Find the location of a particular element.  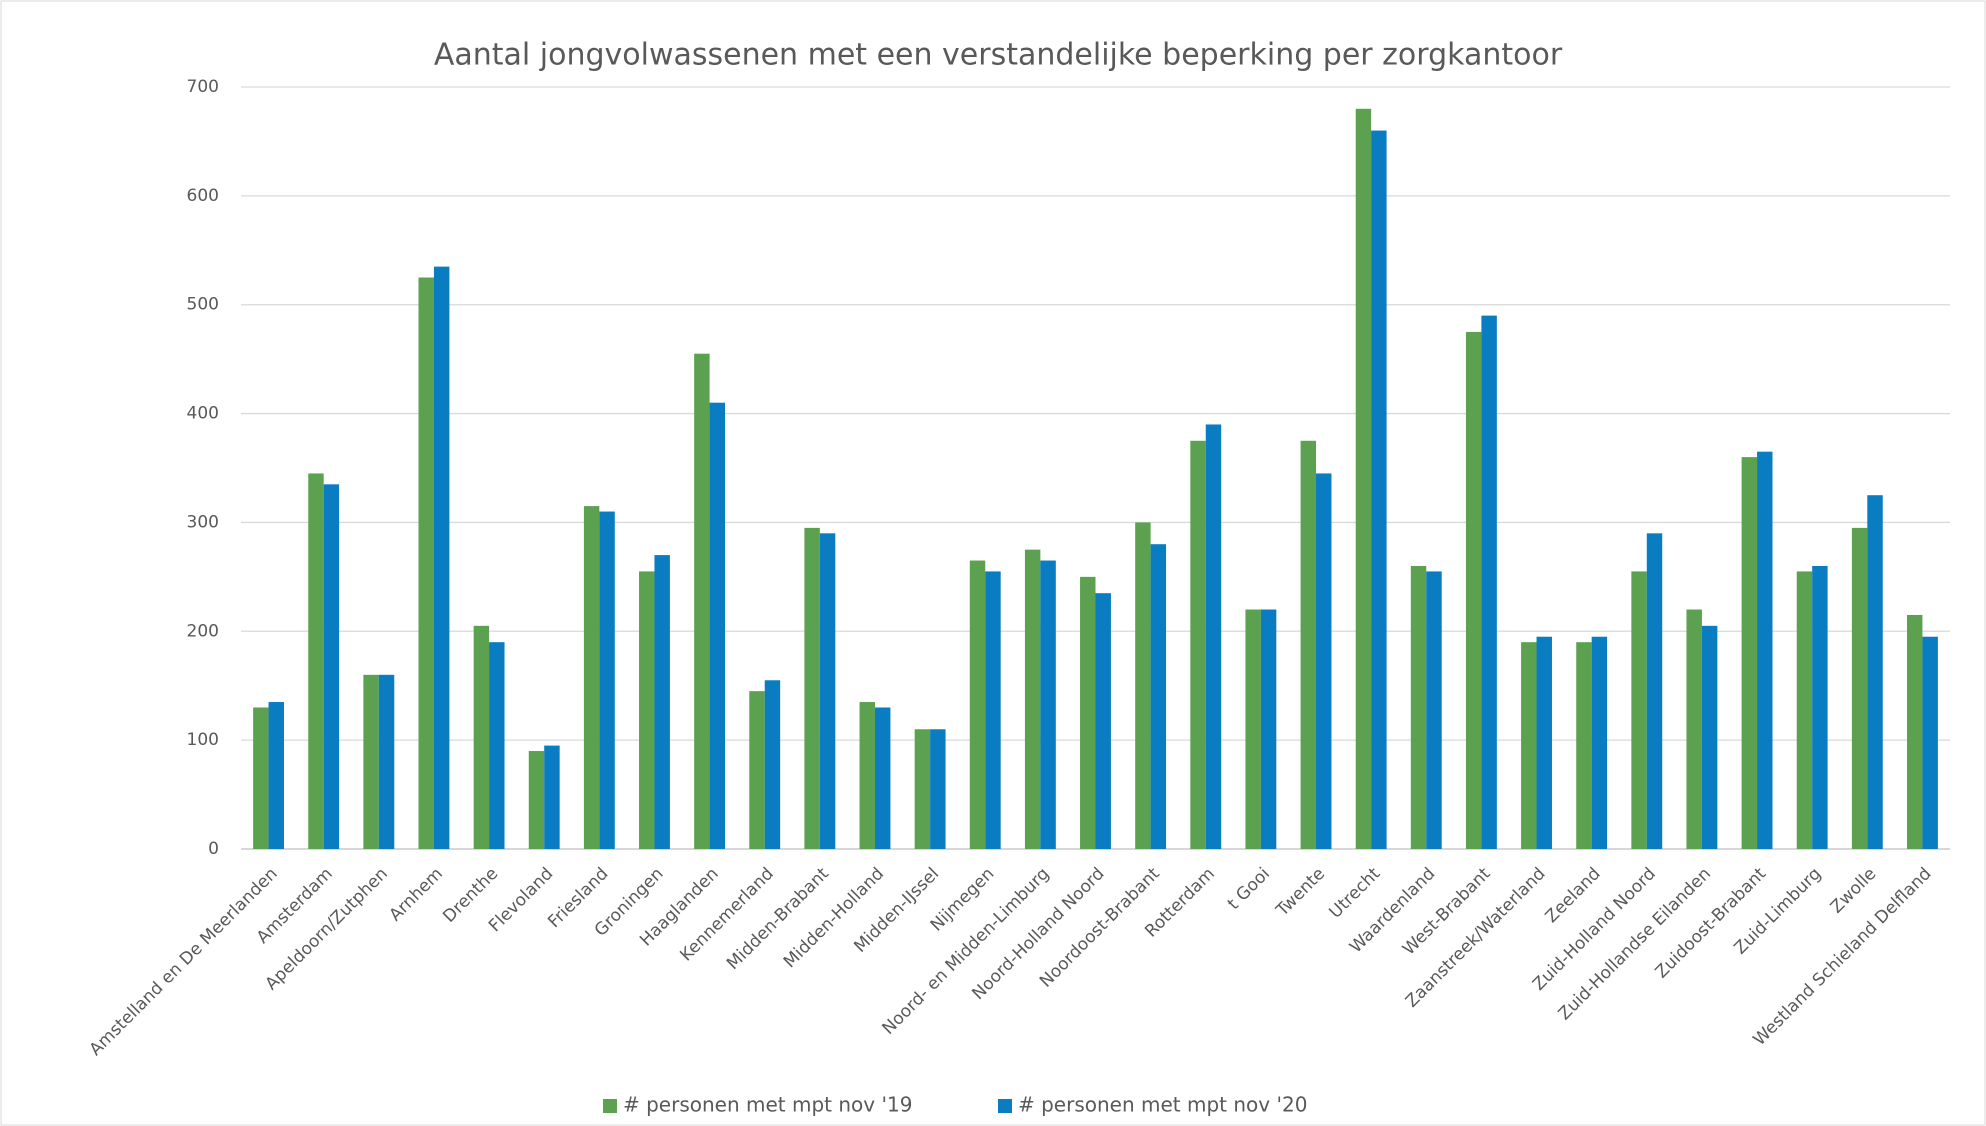

x-tick-label: t Gooi is located at coordinates (1249, 889).